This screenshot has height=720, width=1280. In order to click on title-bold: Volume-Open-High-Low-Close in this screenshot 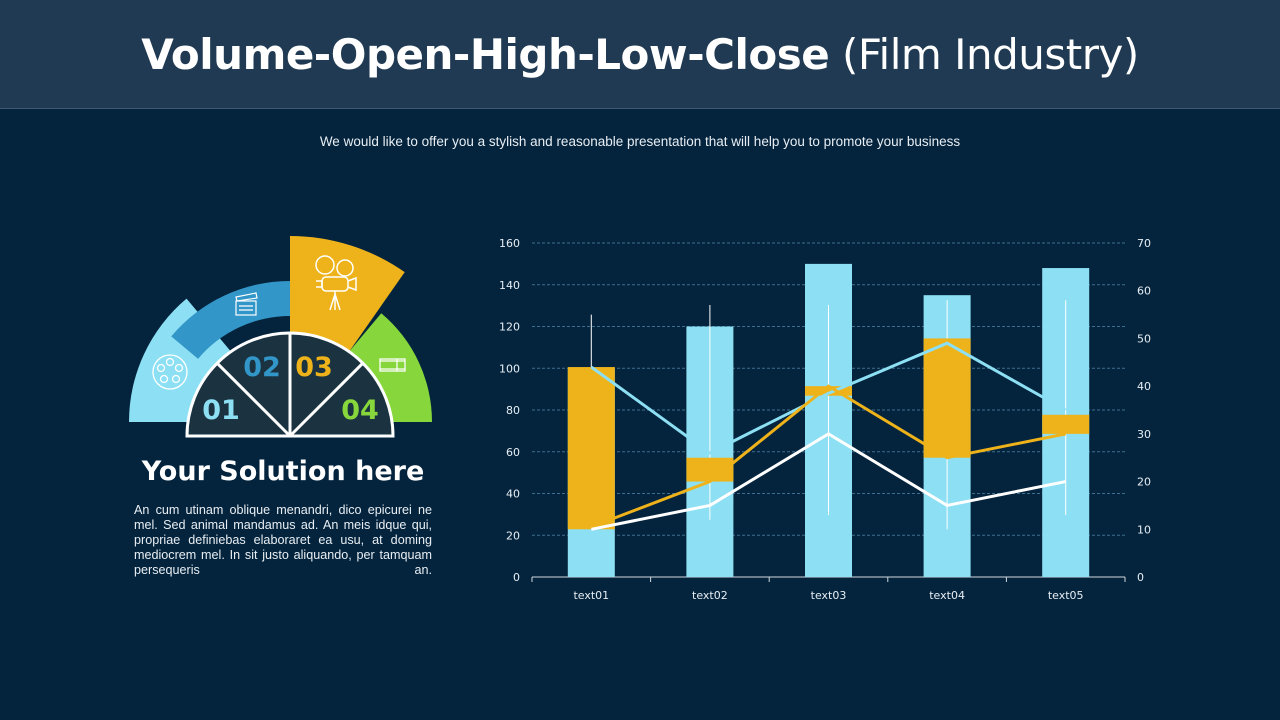, I will do `click(485, 54)`.